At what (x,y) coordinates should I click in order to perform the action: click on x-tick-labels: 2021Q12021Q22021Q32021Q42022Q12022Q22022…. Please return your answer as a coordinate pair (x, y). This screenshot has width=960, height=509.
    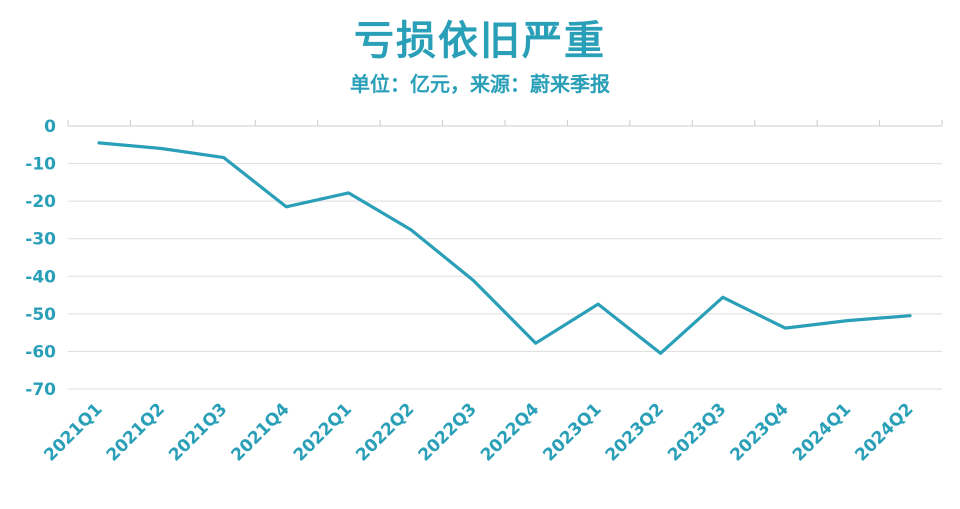
    Looking at the image, I should click on (478, 432).